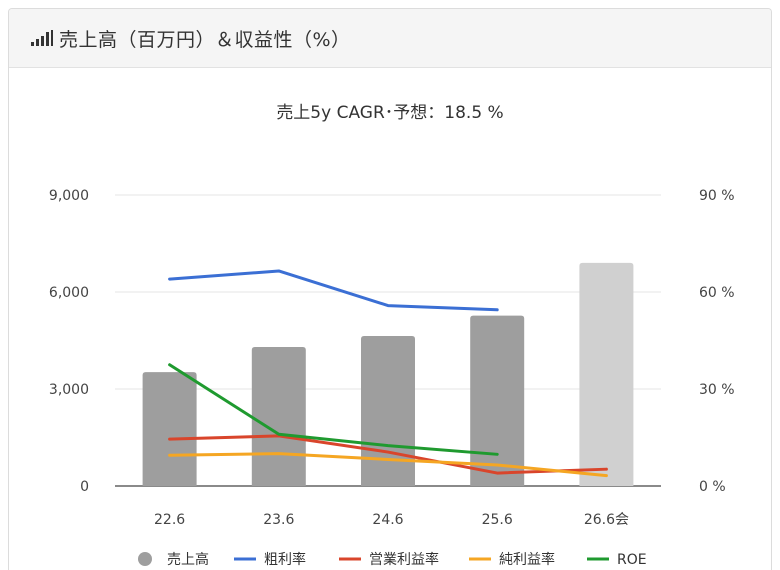 The width and height of the screenshot is (780, 570). What do you see at coordinates (285, 559) in the screenshot?
I see `legend-label: 粗利率` at bounding box center [285, 559].